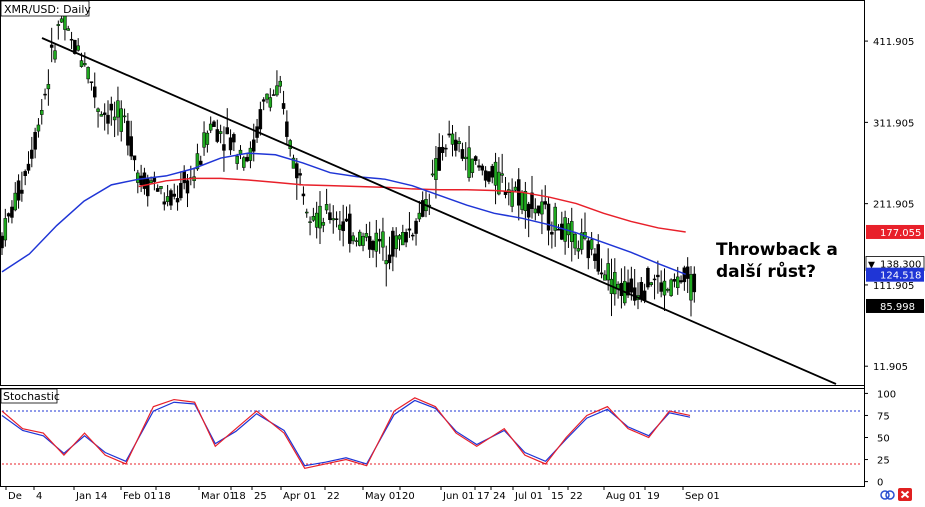 Image resolution: width=925 pixels, height=507 pixels. Describe the element at coordinates (893, 42) in the screenshot. I see `y-tick-label: 411.905` at that location.